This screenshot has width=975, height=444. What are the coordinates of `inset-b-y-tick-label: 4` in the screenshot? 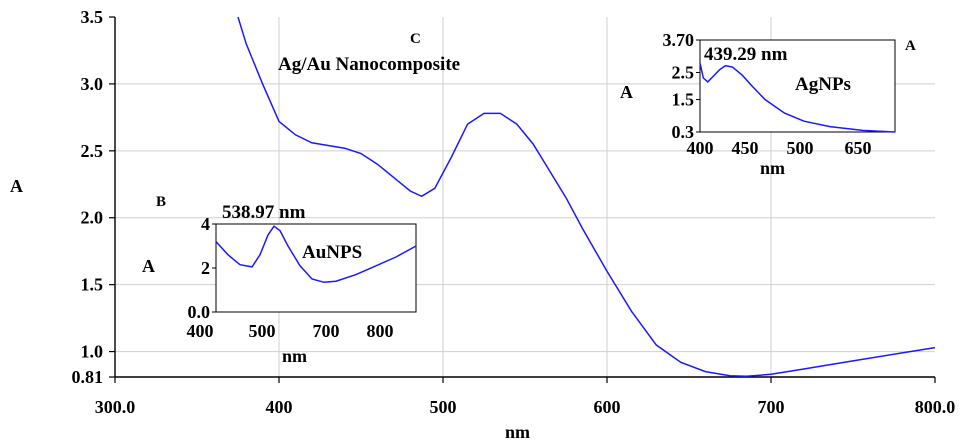 It's located at (205, 224).